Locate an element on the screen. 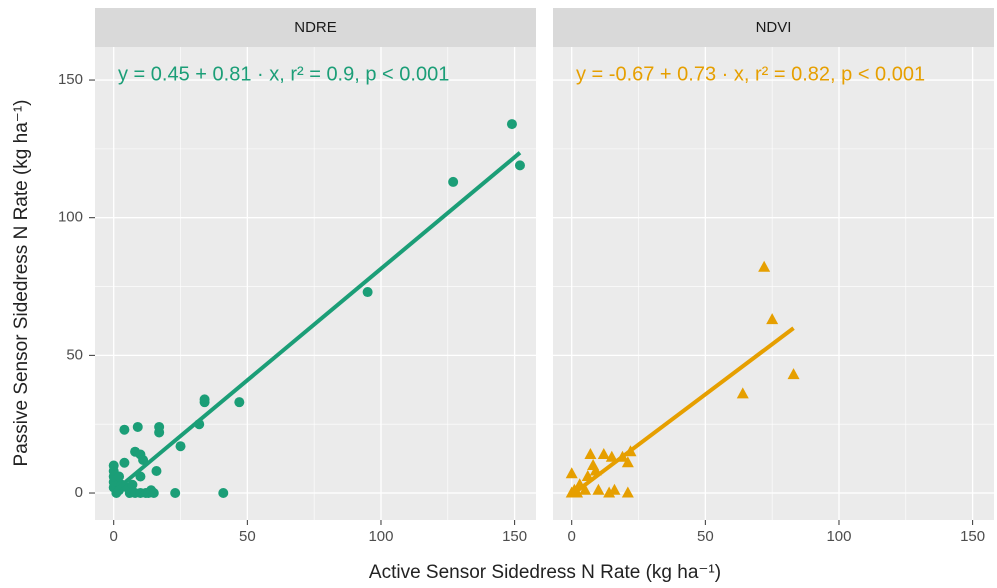  y-tick-label: 0 is located at coordinates (79, 492).